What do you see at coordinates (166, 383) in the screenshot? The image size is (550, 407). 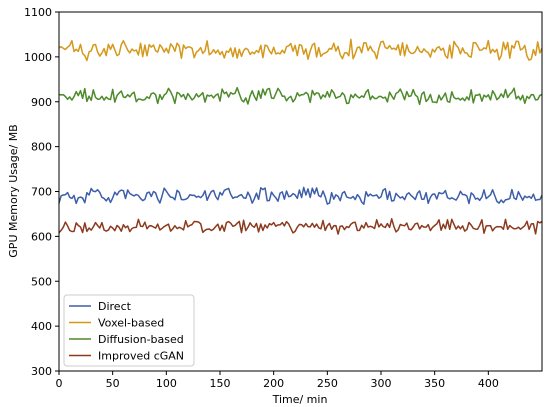 I see `x-tick-label: 100` at bounding box center [166, 383].